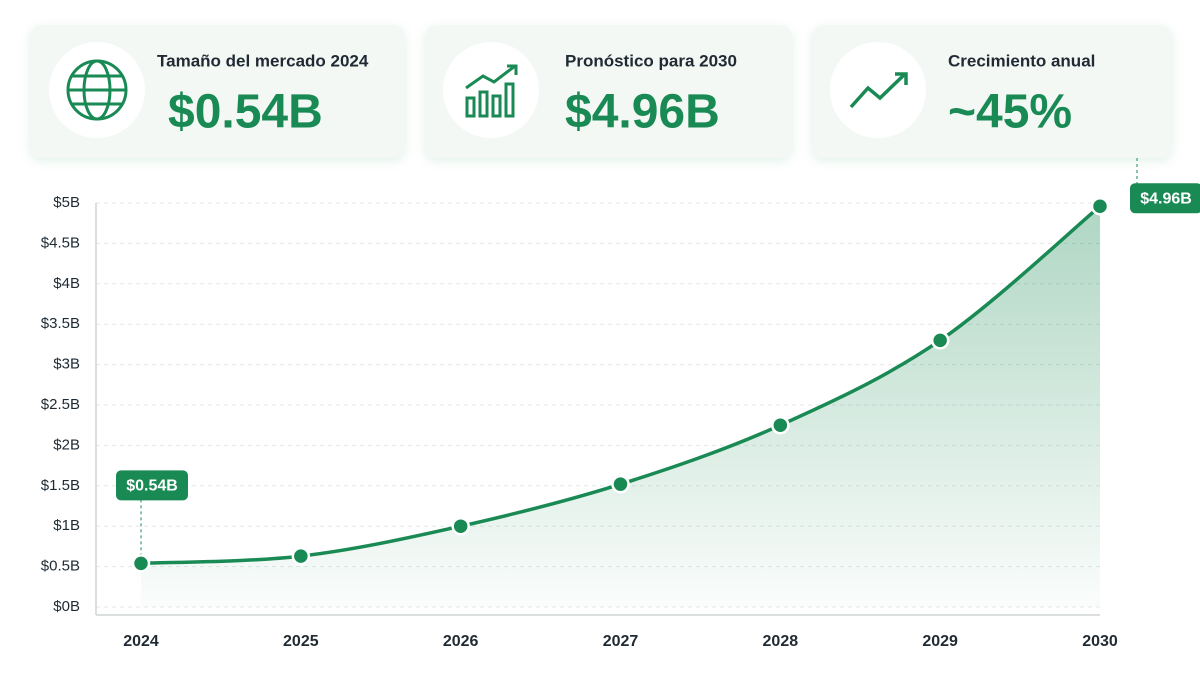 This screenshot has width=1200, height=680. What do you see at coordinates (66, 525) in the screenshot?
I see `y-tick-label: $1B` at bounding box center [66, 525].